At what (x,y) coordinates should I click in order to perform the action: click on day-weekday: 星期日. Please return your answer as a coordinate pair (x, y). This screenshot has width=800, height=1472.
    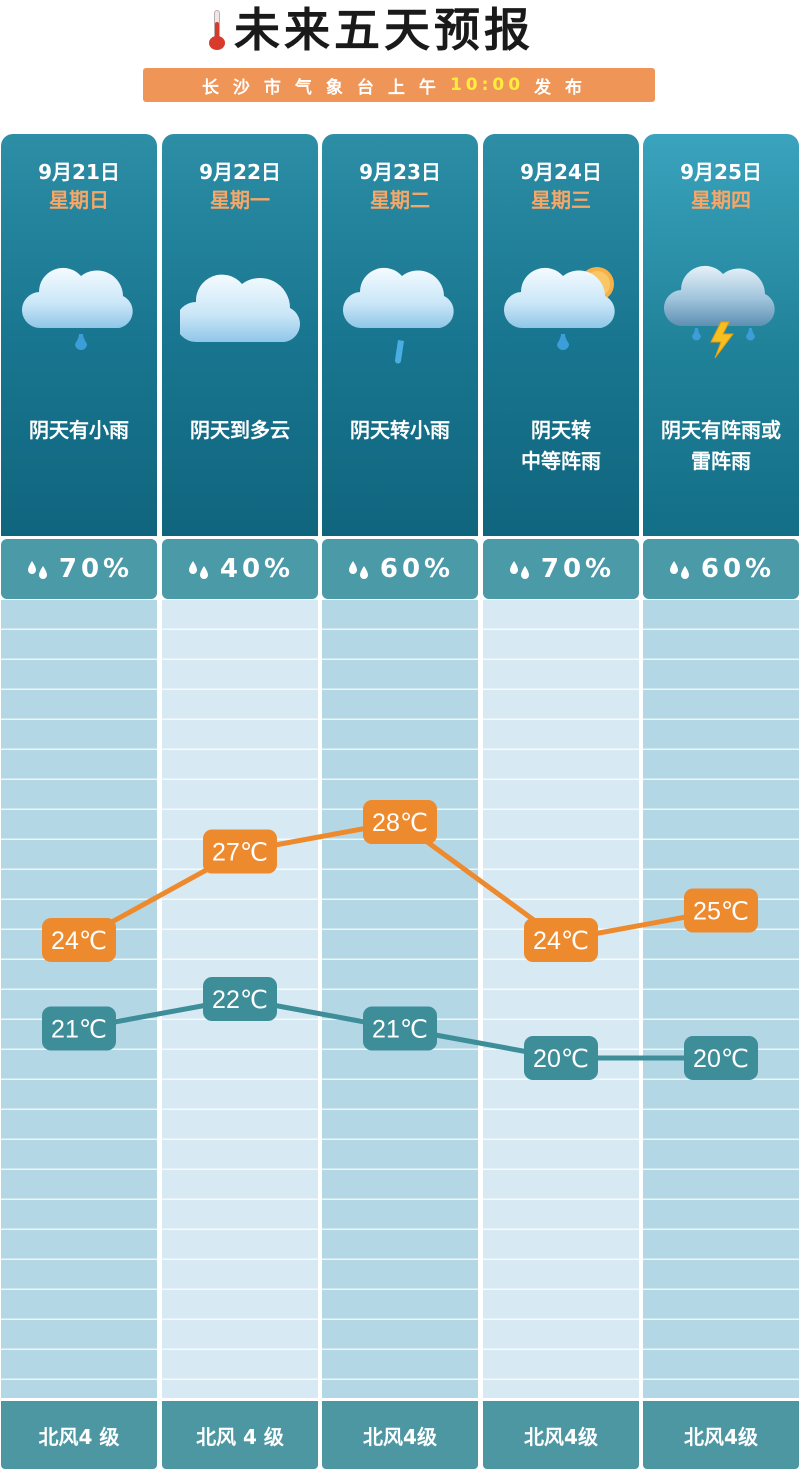
    Looking at the image, I should click on (79, 200).